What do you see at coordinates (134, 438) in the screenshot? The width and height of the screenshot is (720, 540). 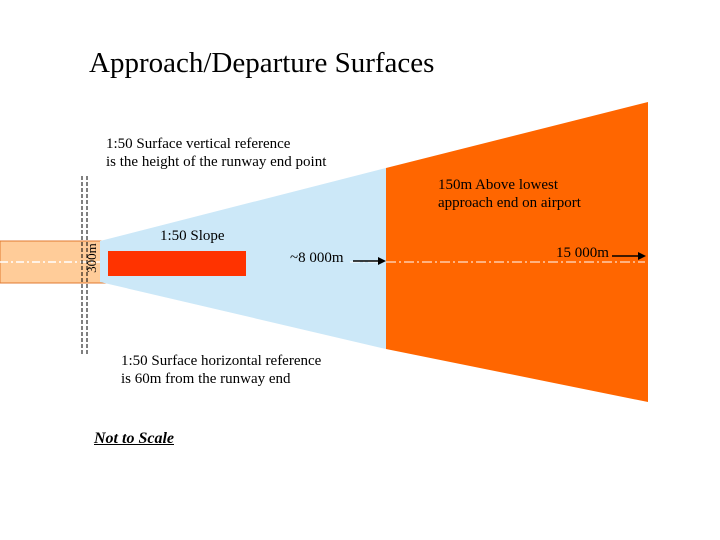 I see `not-to-scale-label: Not to Scale` at bounding box center [134, 438].